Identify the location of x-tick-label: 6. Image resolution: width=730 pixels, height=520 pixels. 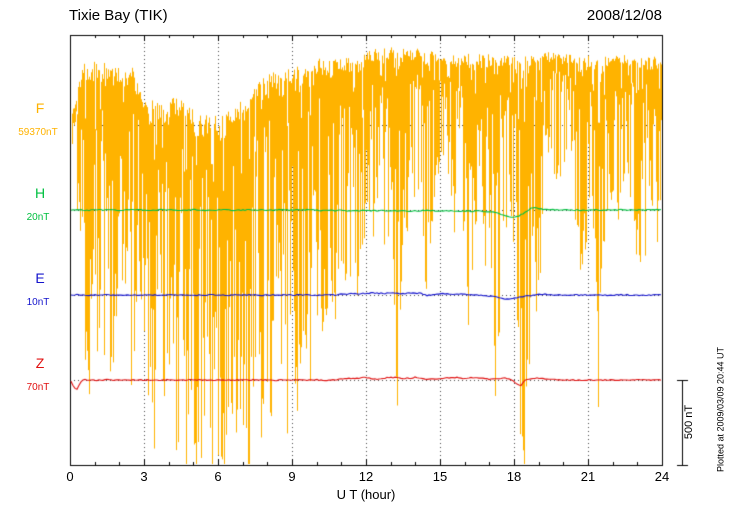
(218, 476).